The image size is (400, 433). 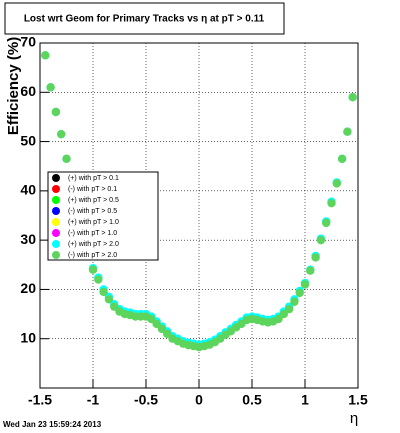 I want to click on y-tick-label: 10, so click(x=28, y=337).